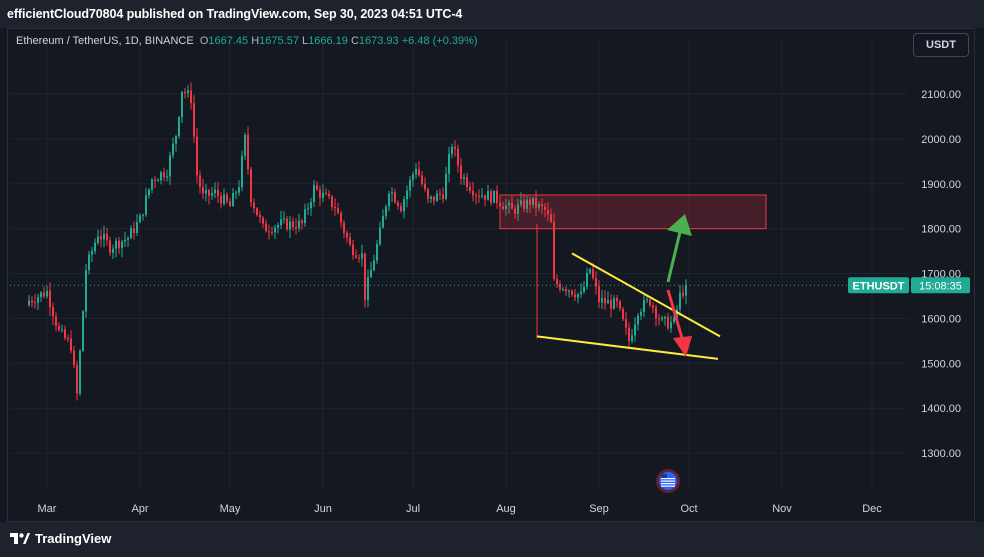 The image size is (984, 557). What do you see at coordinates (305, 41) in the screenshot?
I see `low-label: L` at bounding box center [305, 41].